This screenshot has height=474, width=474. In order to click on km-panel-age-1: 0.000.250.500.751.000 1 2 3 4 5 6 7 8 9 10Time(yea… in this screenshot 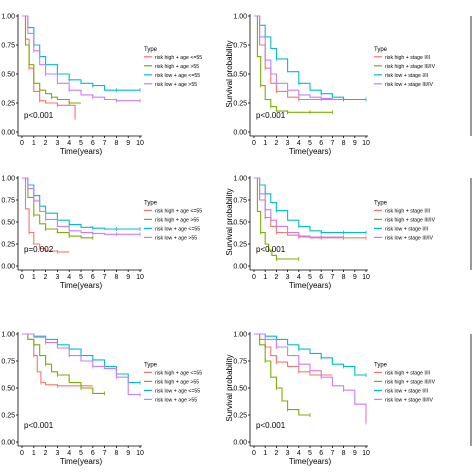, I will do `click(101, 85)`.